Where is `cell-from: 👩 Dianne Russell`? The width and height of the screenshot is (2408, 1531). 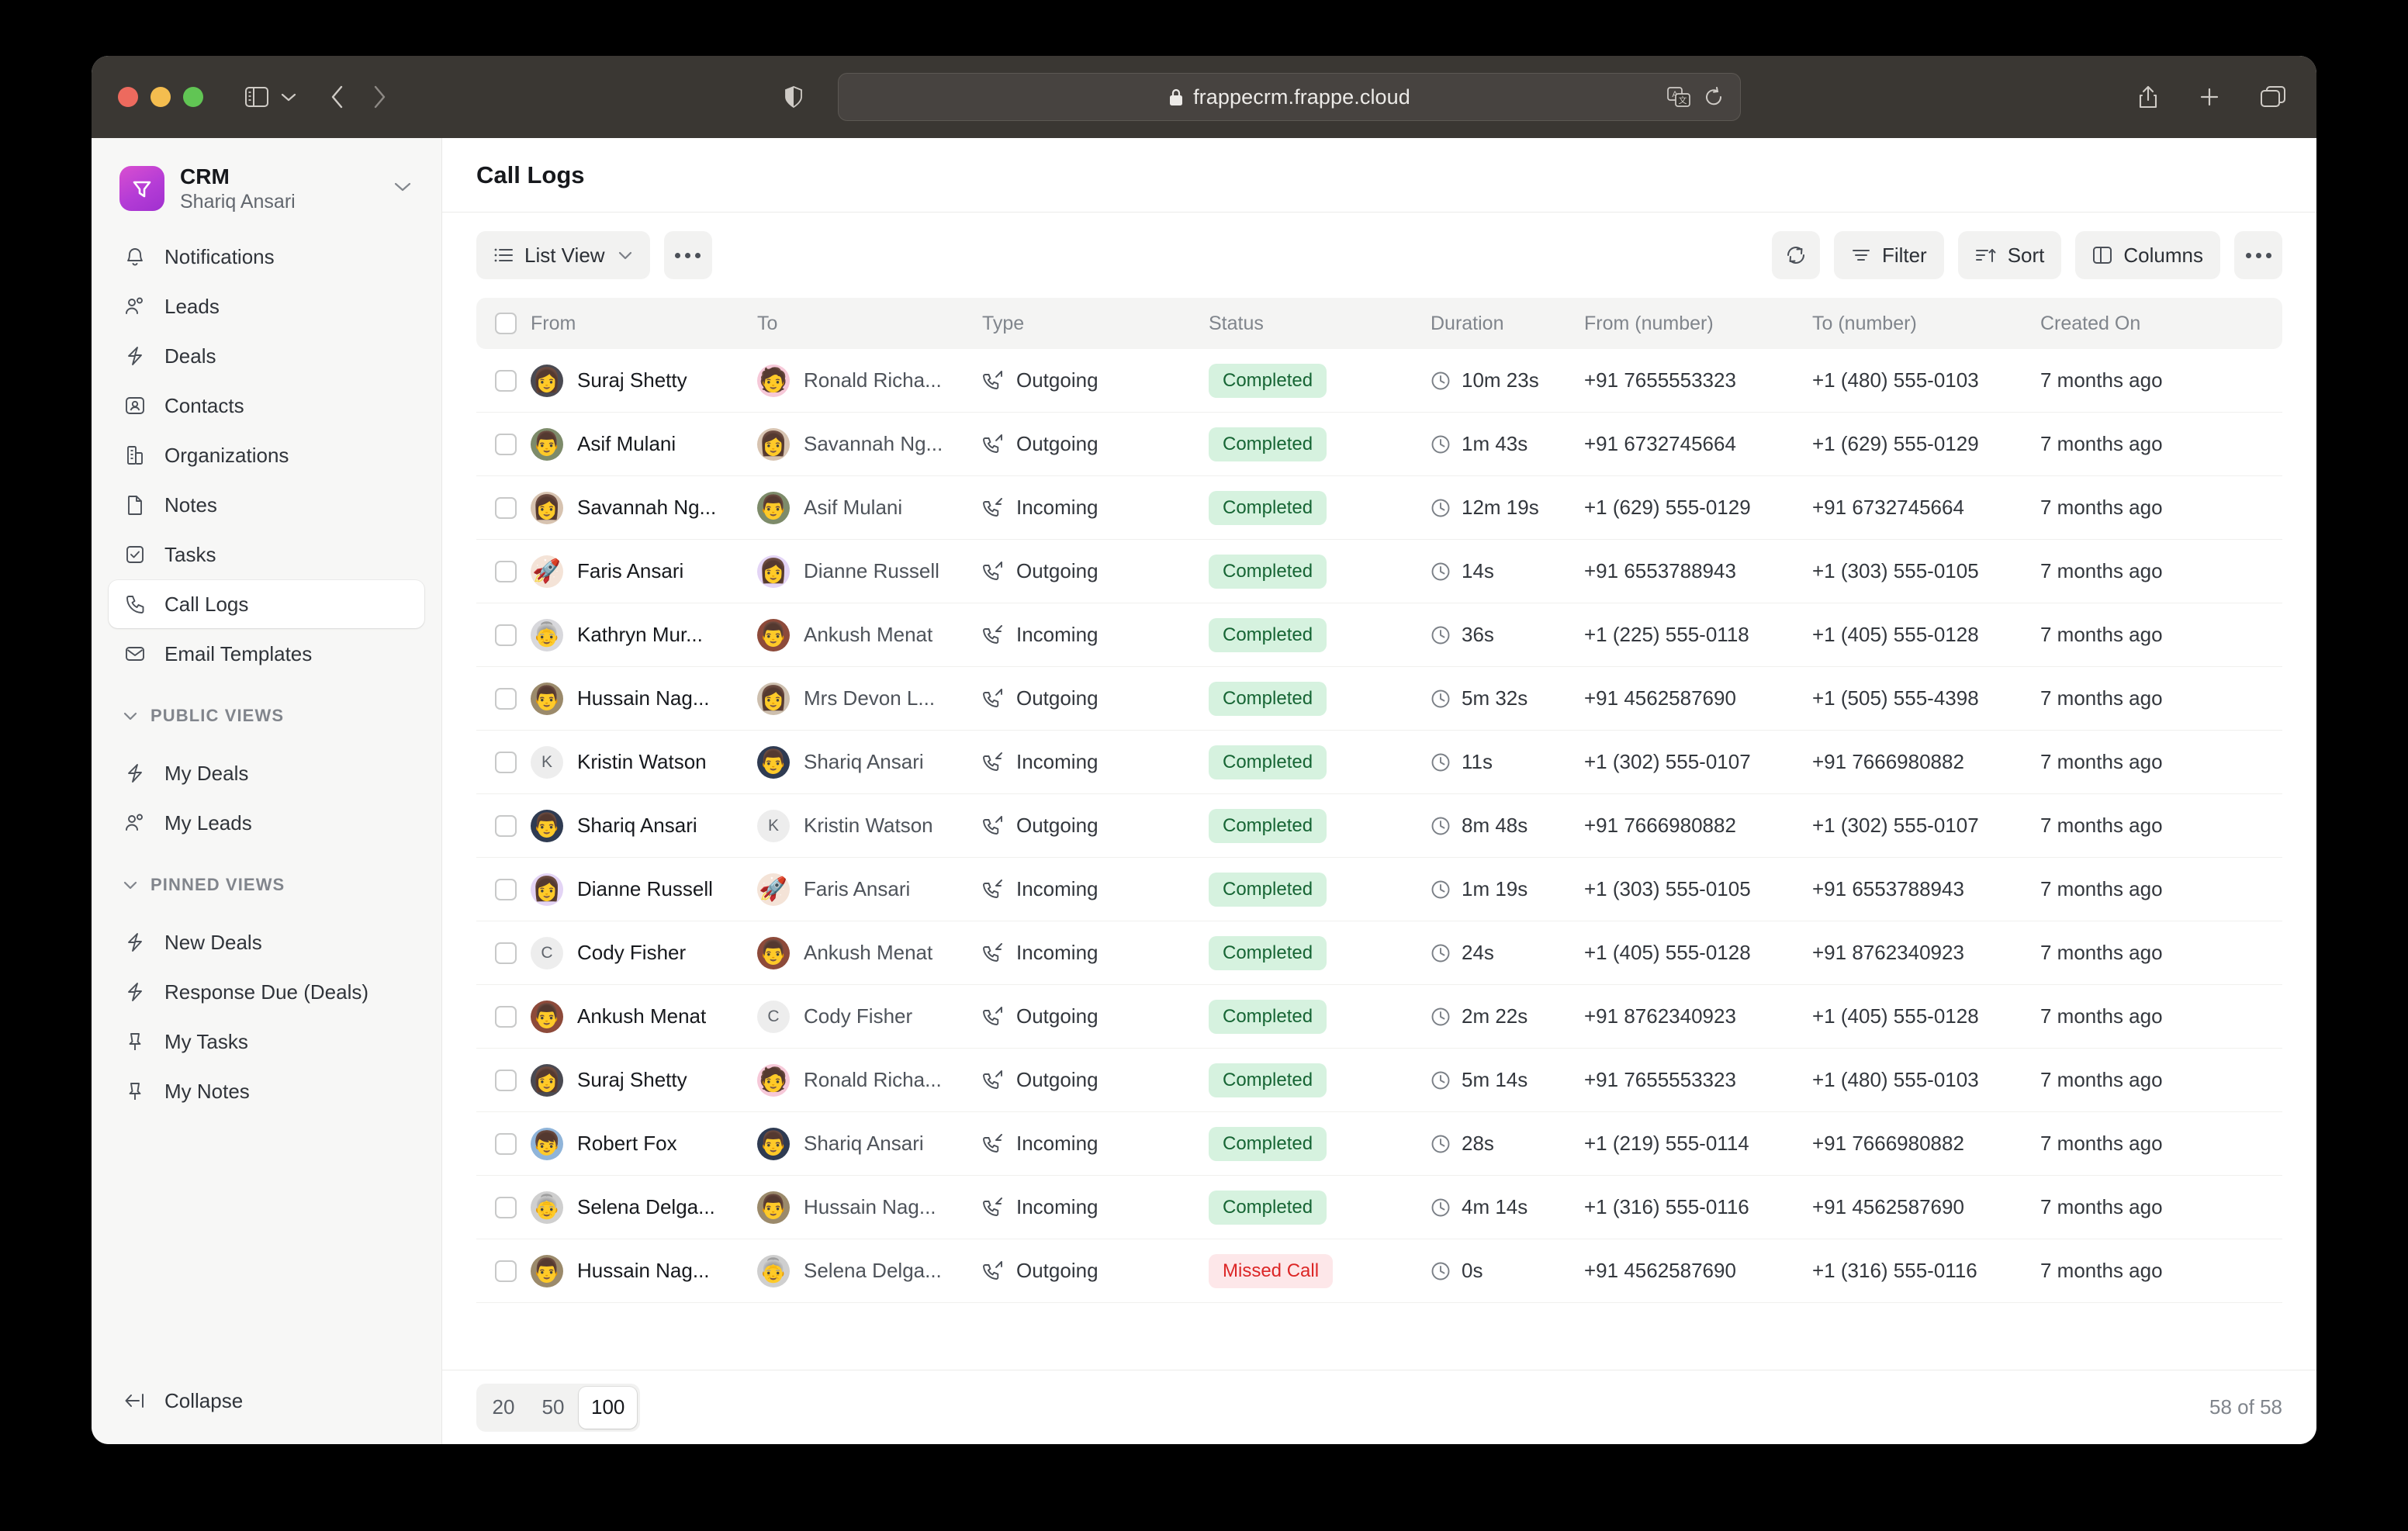
cell-from: 👩 Dianne Russell is located at coordinates (644, 889).